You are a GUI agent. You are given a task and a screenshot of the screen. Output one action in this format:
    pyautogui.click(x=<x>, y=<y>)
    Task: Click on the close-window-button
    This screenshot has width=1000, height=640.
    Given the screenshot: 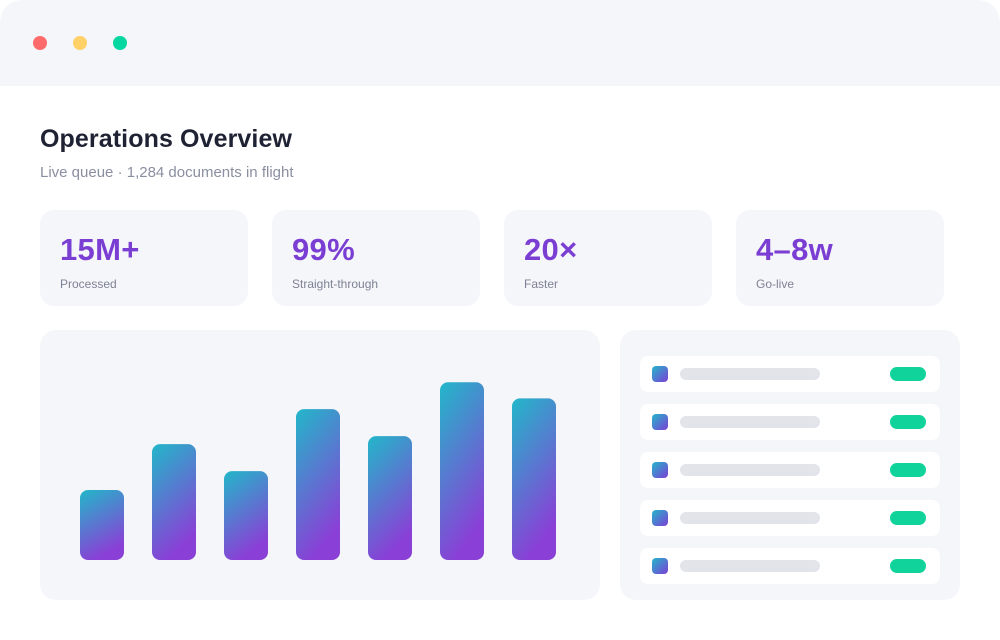 What is the action you would take?
    pyautogui.click(x=40, y=43)
    